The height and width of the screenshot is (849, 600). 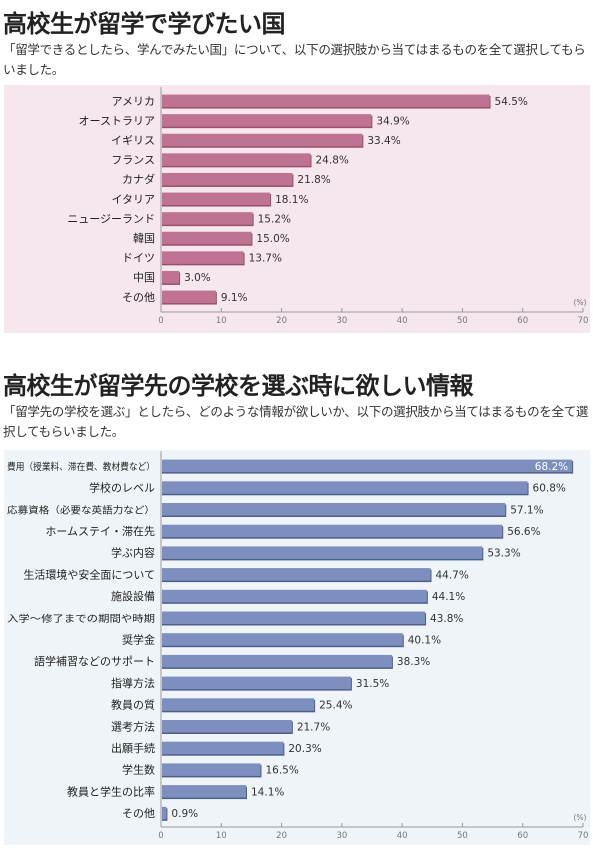 I want to click on value-label: 43.8%, so click(x=446, y=619).